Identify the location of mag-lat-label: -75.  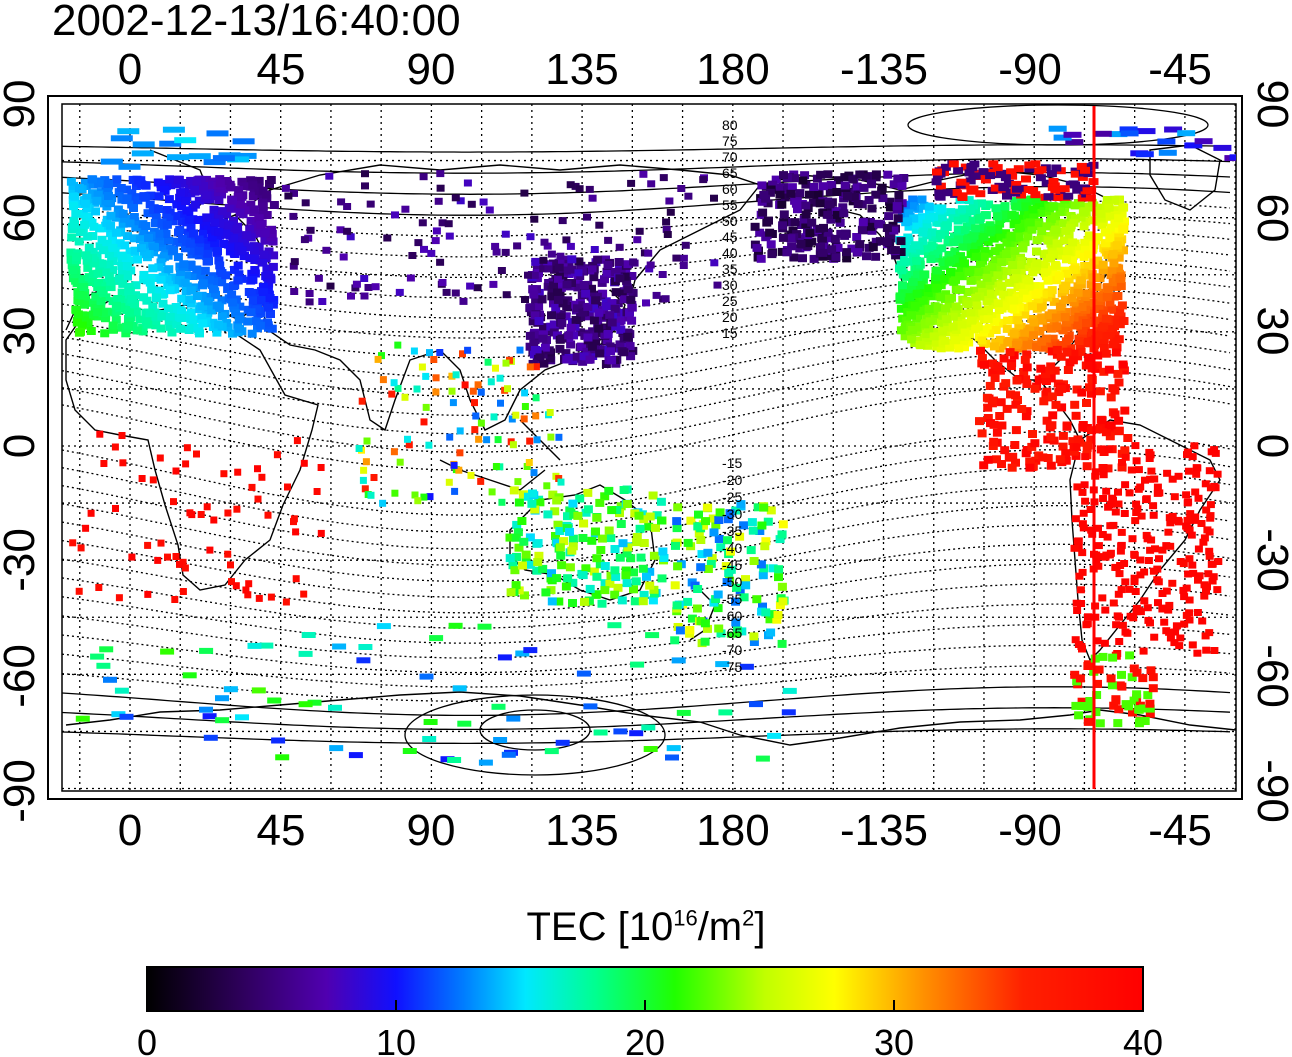
(732, 667).